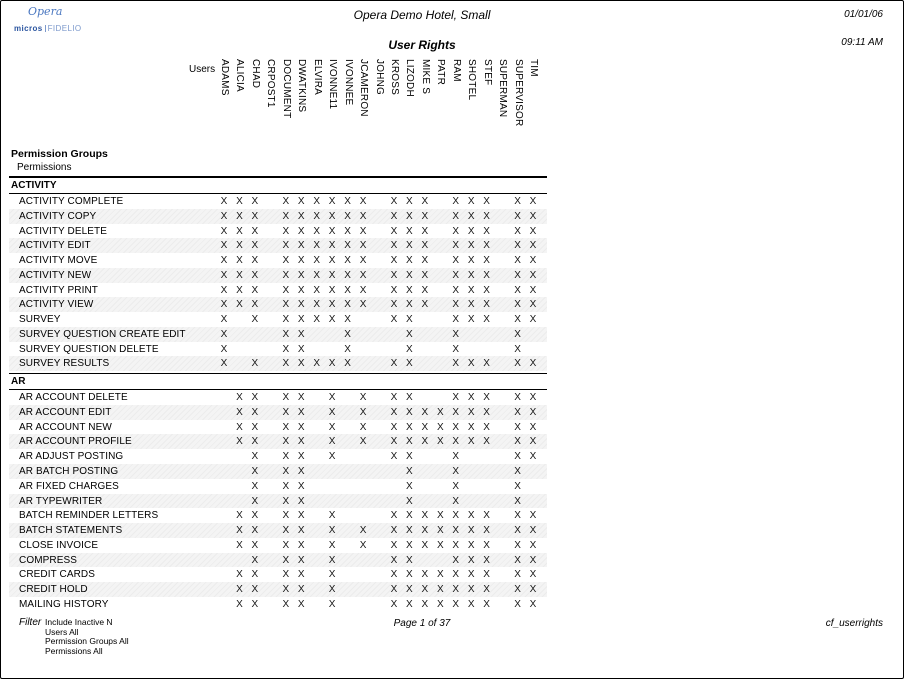  What do you see at coordinates (278, 349) in the screenshot?
I see `permission-row: SURVEY QUESTION DELETE X X X X X X X` at bounding box center [278, 349].